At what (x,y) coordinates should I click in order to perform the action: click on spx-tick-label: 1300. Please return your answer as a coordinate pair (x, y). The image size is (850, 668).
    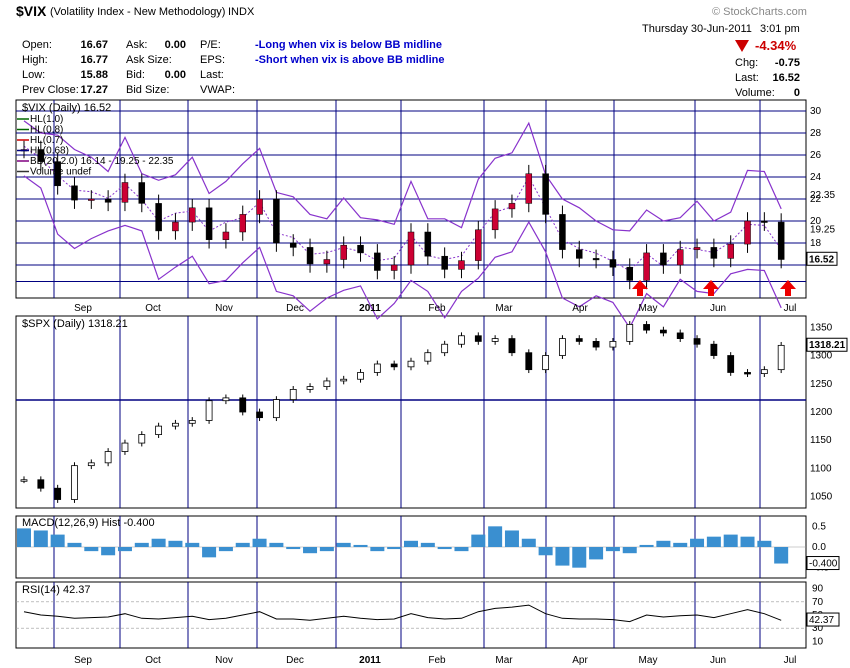
    Looking at the image, I should click on (821, 356).